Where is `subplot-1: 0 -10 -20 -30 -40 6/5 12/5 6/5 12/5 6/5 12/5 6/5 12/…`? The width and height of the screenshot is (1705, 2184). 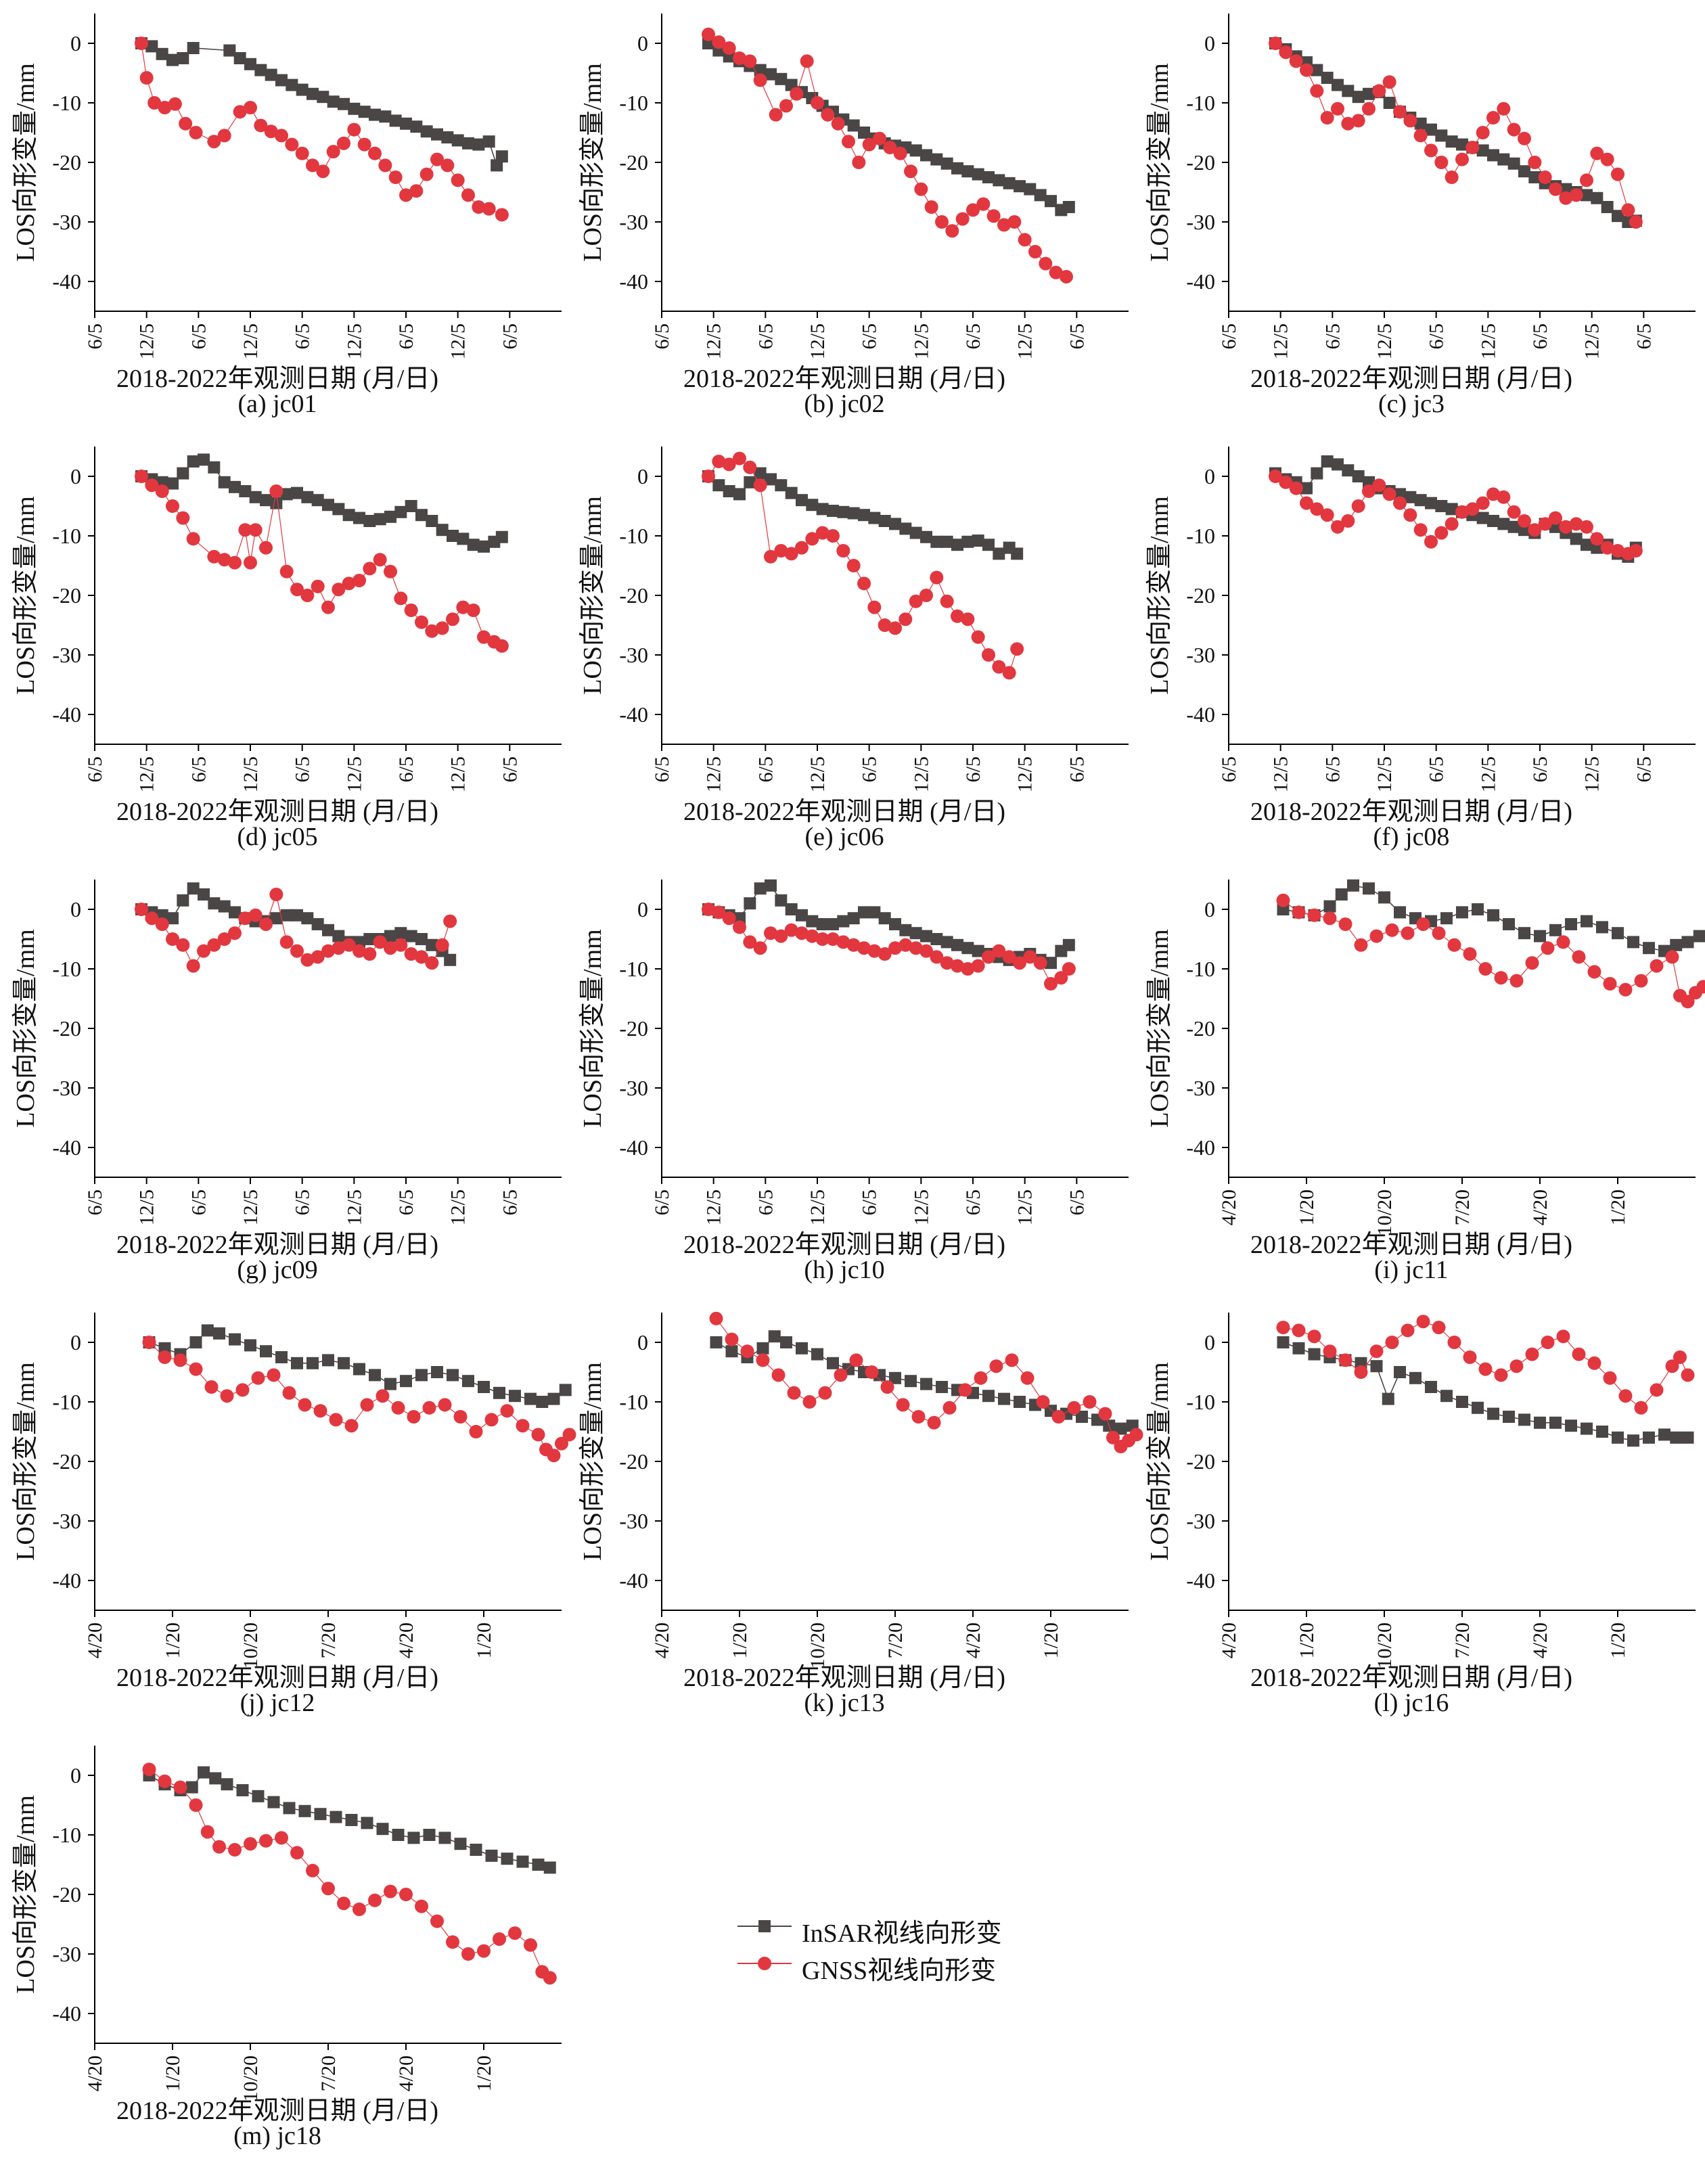 subplot-1: 0 -10 -20 -30 -40 6/5 12/5 6/5 12/5 6/5 12/5 6/5 12/… is located at coordinates (281, 210).